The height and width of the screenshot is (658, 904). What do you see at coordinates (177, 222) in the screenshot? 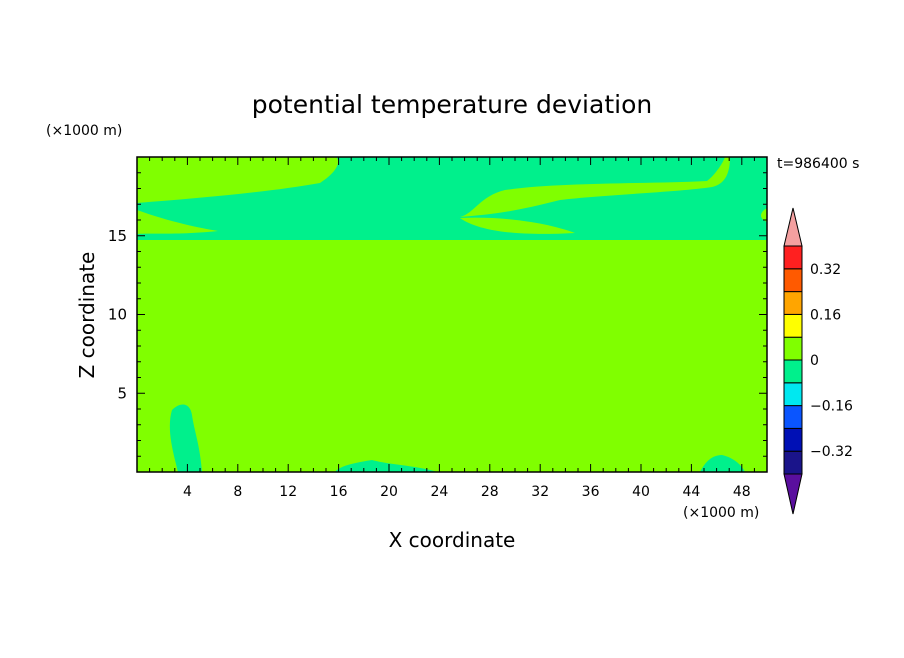
I see `positive-region-upper-left-wedge` at bounding box center [177, 222].